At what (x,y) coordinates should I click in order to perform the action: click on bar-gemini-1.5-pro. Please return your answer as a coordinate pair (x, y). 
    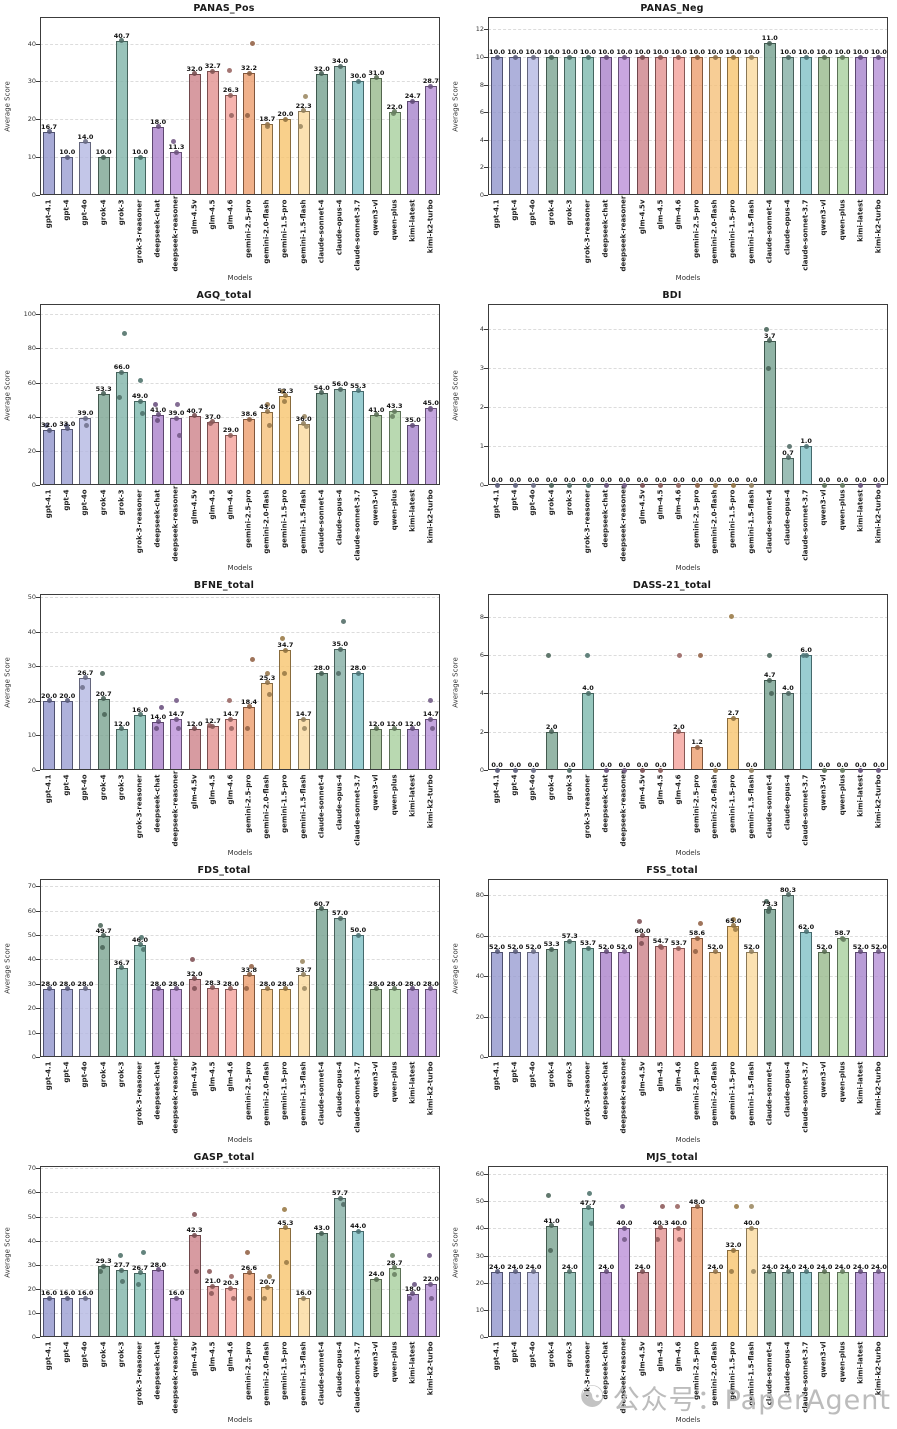
    Looking at the image, I should click on (285, 157).